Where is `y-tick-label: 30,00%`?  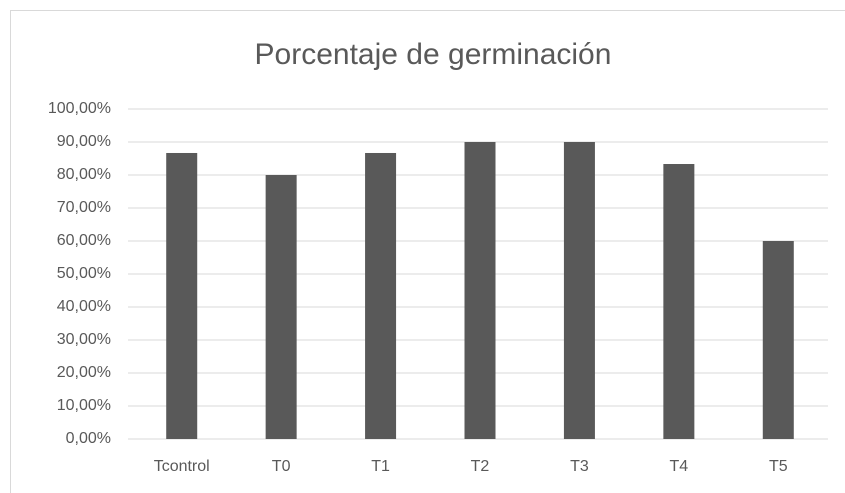
y-tick-label: 30,00% is located at coordinates (84, 339).